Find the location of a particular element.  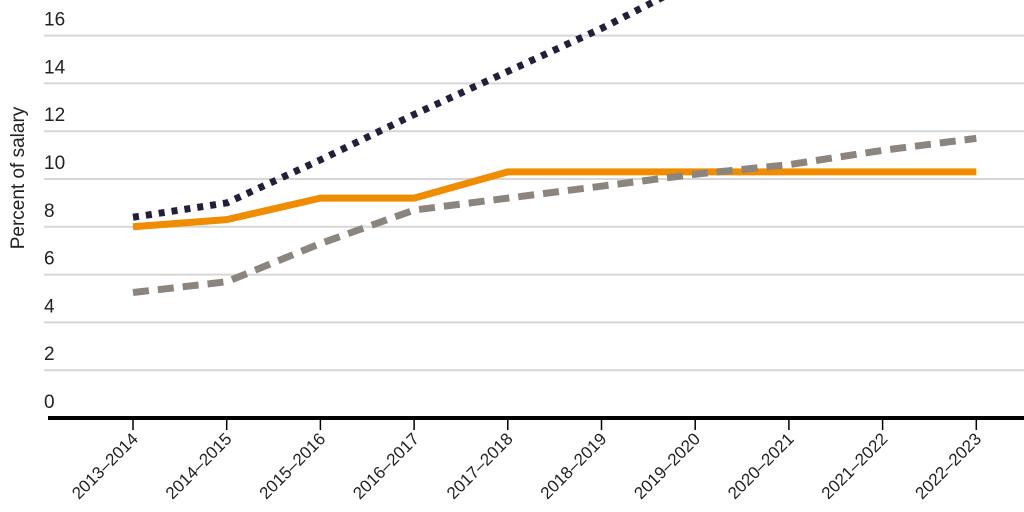

x-tick-label: 2014–2015 is located at coordinates (199, 466).